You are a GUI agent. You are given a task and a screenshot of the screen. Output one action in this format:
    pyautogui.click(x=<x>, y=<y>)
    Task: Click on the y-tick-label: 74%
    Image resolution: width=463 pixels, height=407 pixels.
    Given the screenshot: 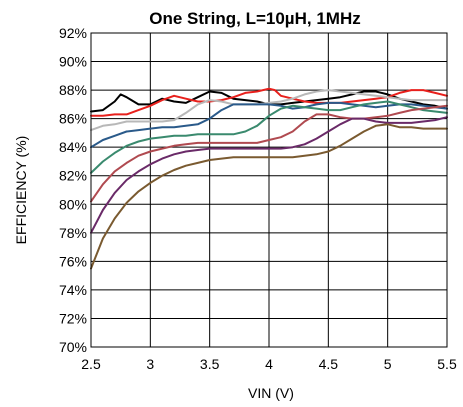 What is the action you would take?
    pyautogui.click(x=73, y=290)
    